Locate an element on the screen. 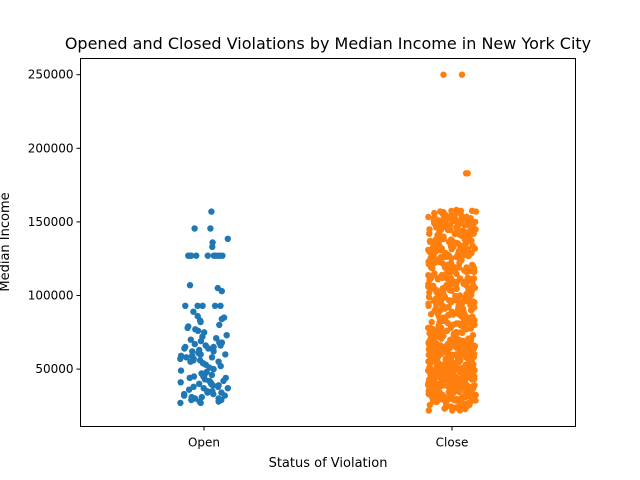  y-tick-label: 250000 is located at coordinates (51, 75).